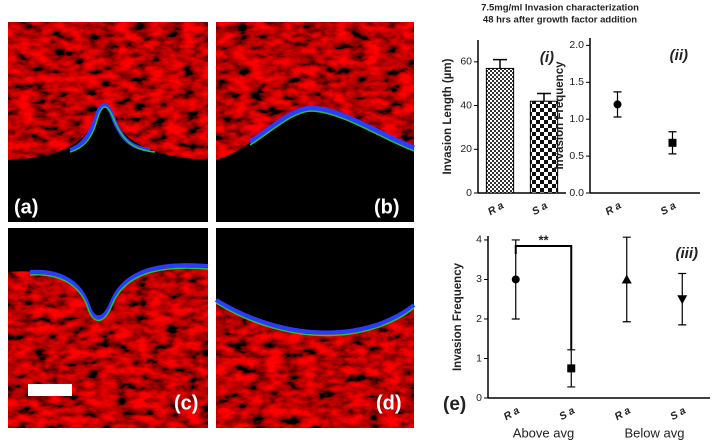 Image resolution: width=714 pixels, height=446 pixels. I want to click on image-a: (a), so click(108, 122).